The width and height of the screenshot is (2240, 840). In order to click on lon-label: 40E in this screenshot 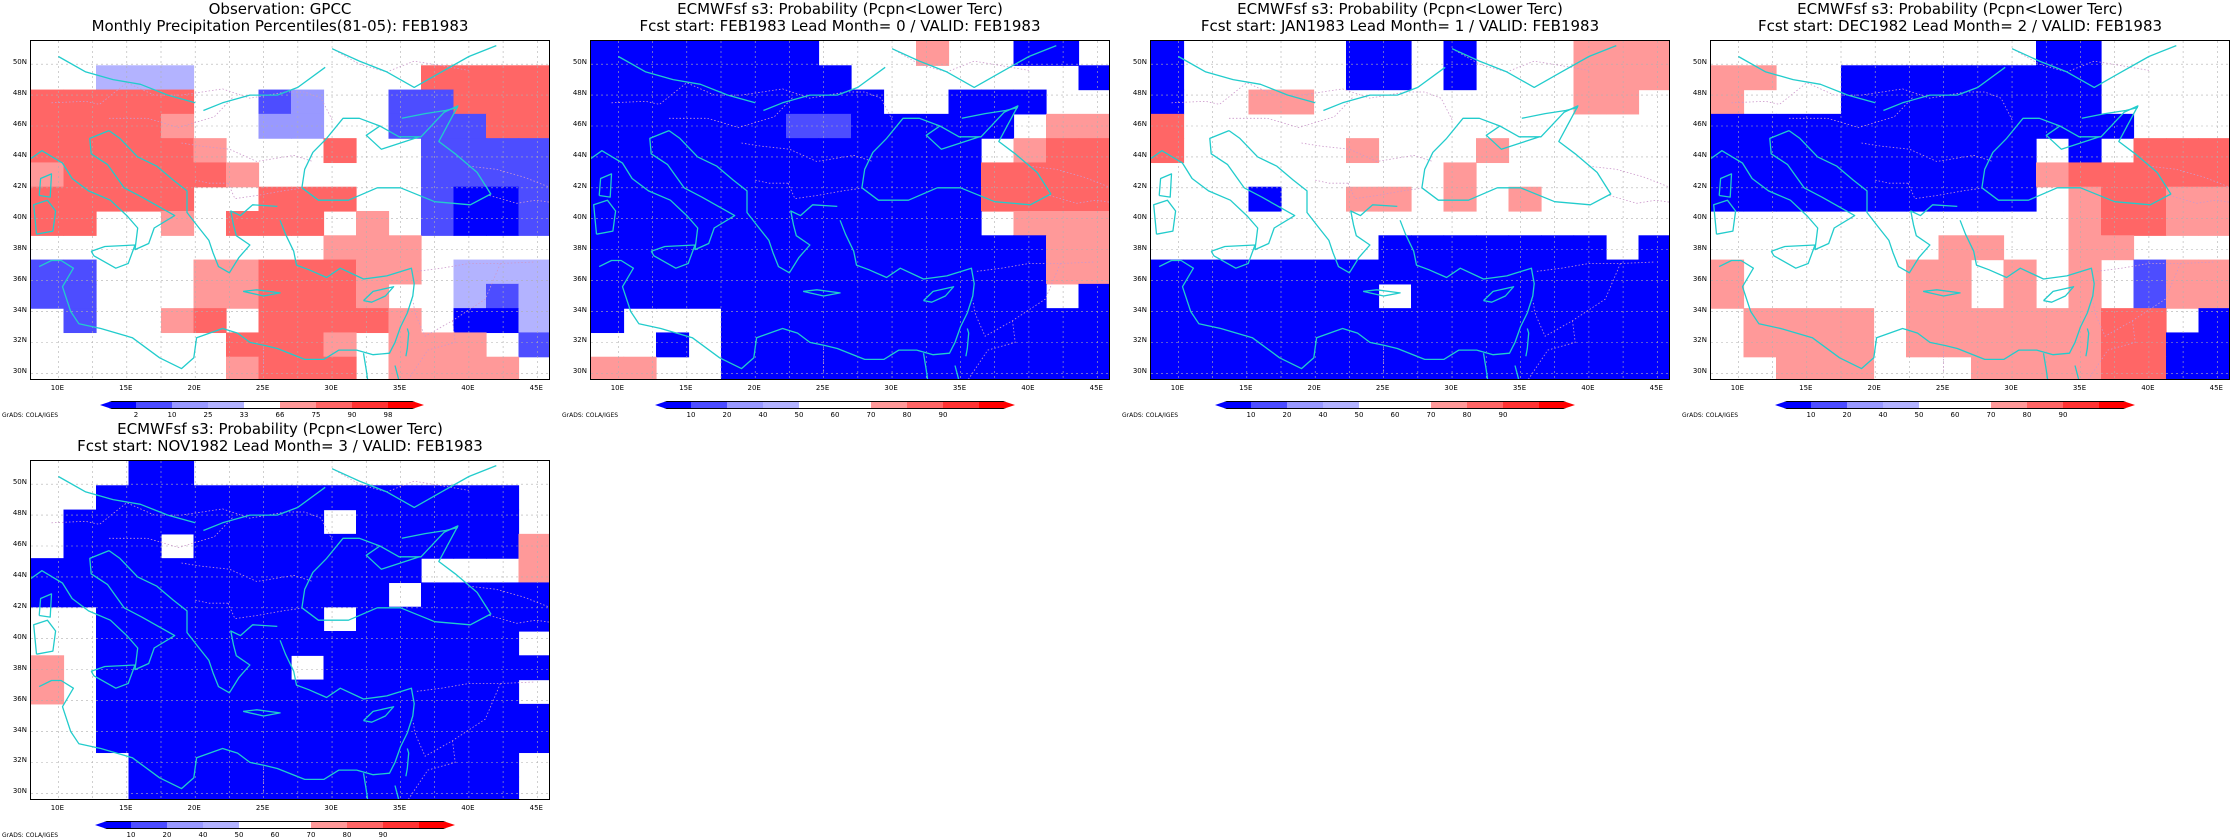, I will do `click(468, 808)`.